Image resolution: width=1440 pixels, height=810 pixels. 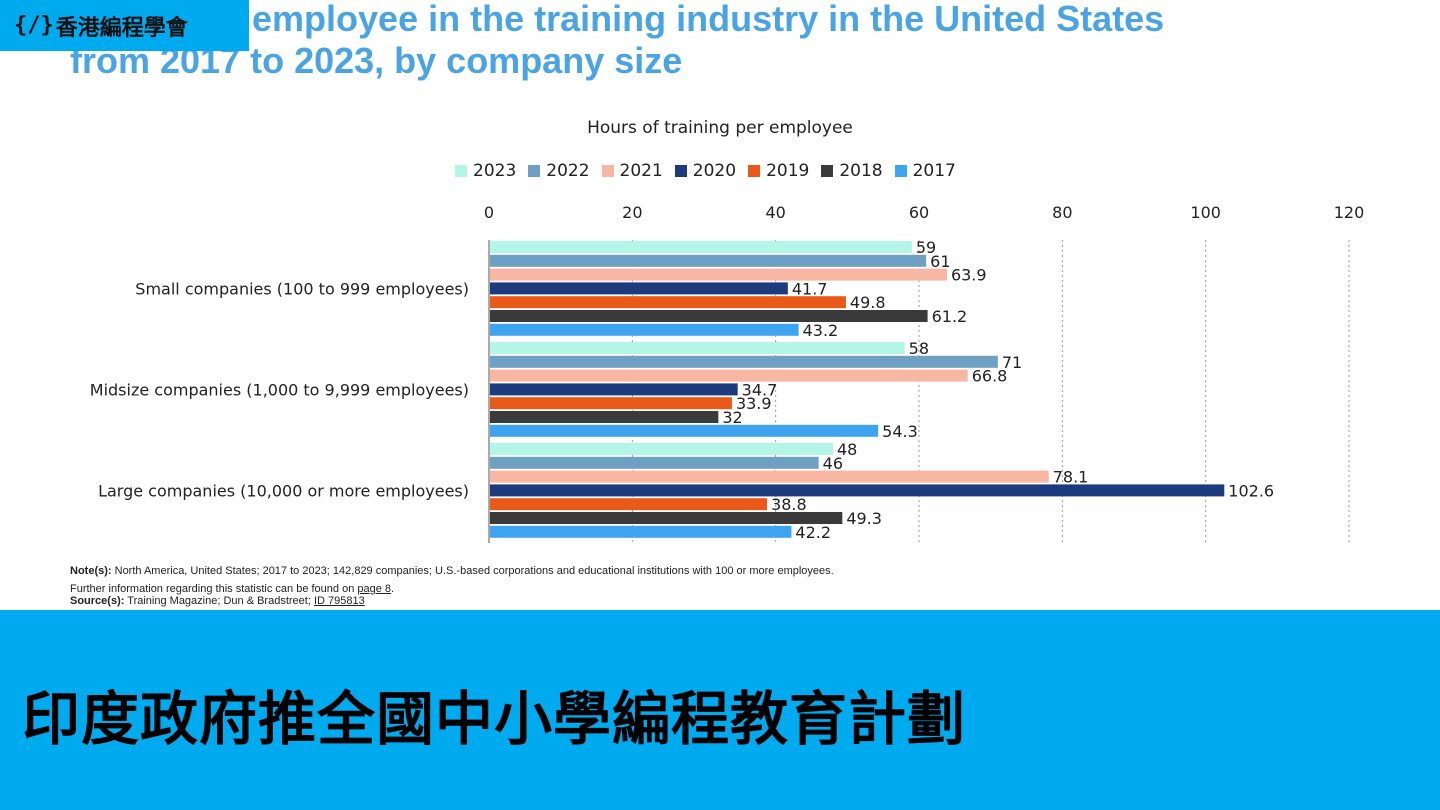 I want to click on legend-item: 2023, so click(x=485, y=171).